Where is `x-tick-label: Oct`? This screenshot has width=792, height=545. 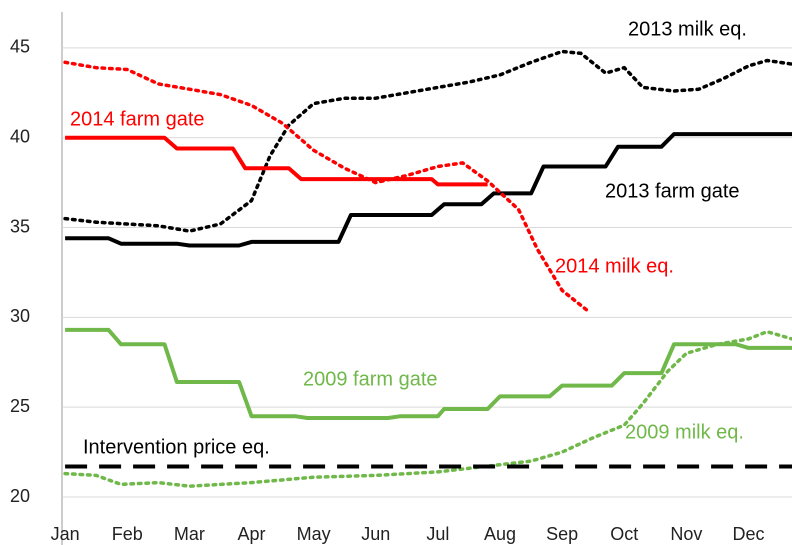
x-tick-label: Oct is located at coordinates (624, 534).